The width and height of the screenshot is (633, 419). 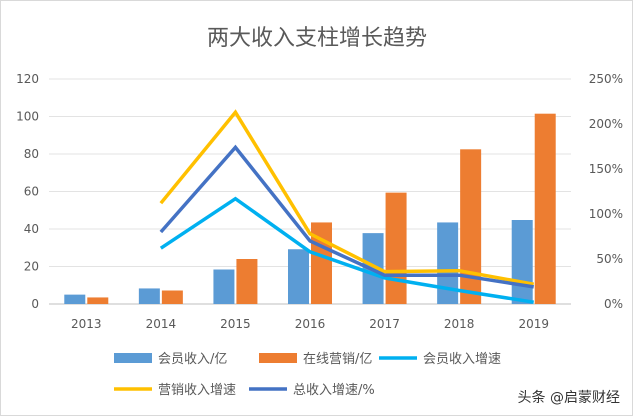 What do you see at coordinates (31, 192) in the screenshot?
I see `left-tick-label: 60` at bounding box center [31, 192].